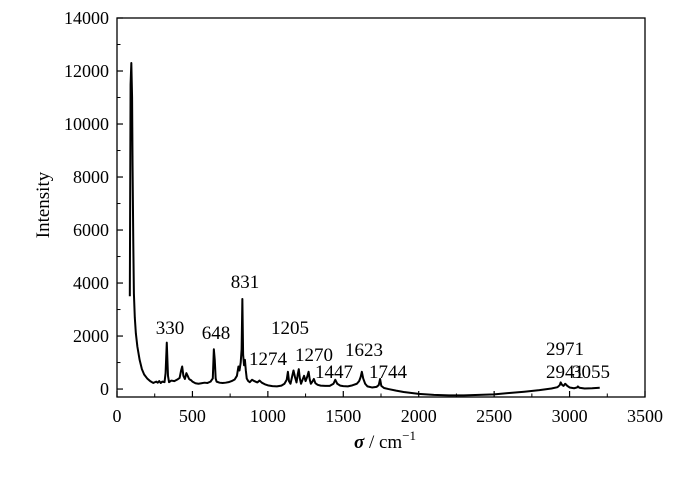  Describe the element at coordinates (565, 372) in the screenshot. I see `peak-label-2941: 2941` at that location.